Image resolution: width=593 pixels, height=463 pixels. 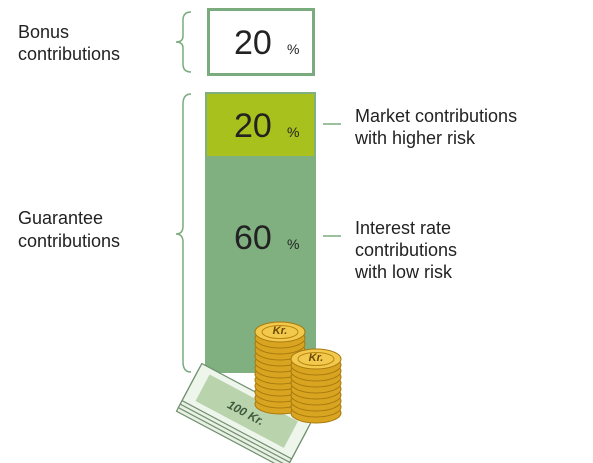 I want to click on segment-label: with low risk, so click(x=403, y=272).